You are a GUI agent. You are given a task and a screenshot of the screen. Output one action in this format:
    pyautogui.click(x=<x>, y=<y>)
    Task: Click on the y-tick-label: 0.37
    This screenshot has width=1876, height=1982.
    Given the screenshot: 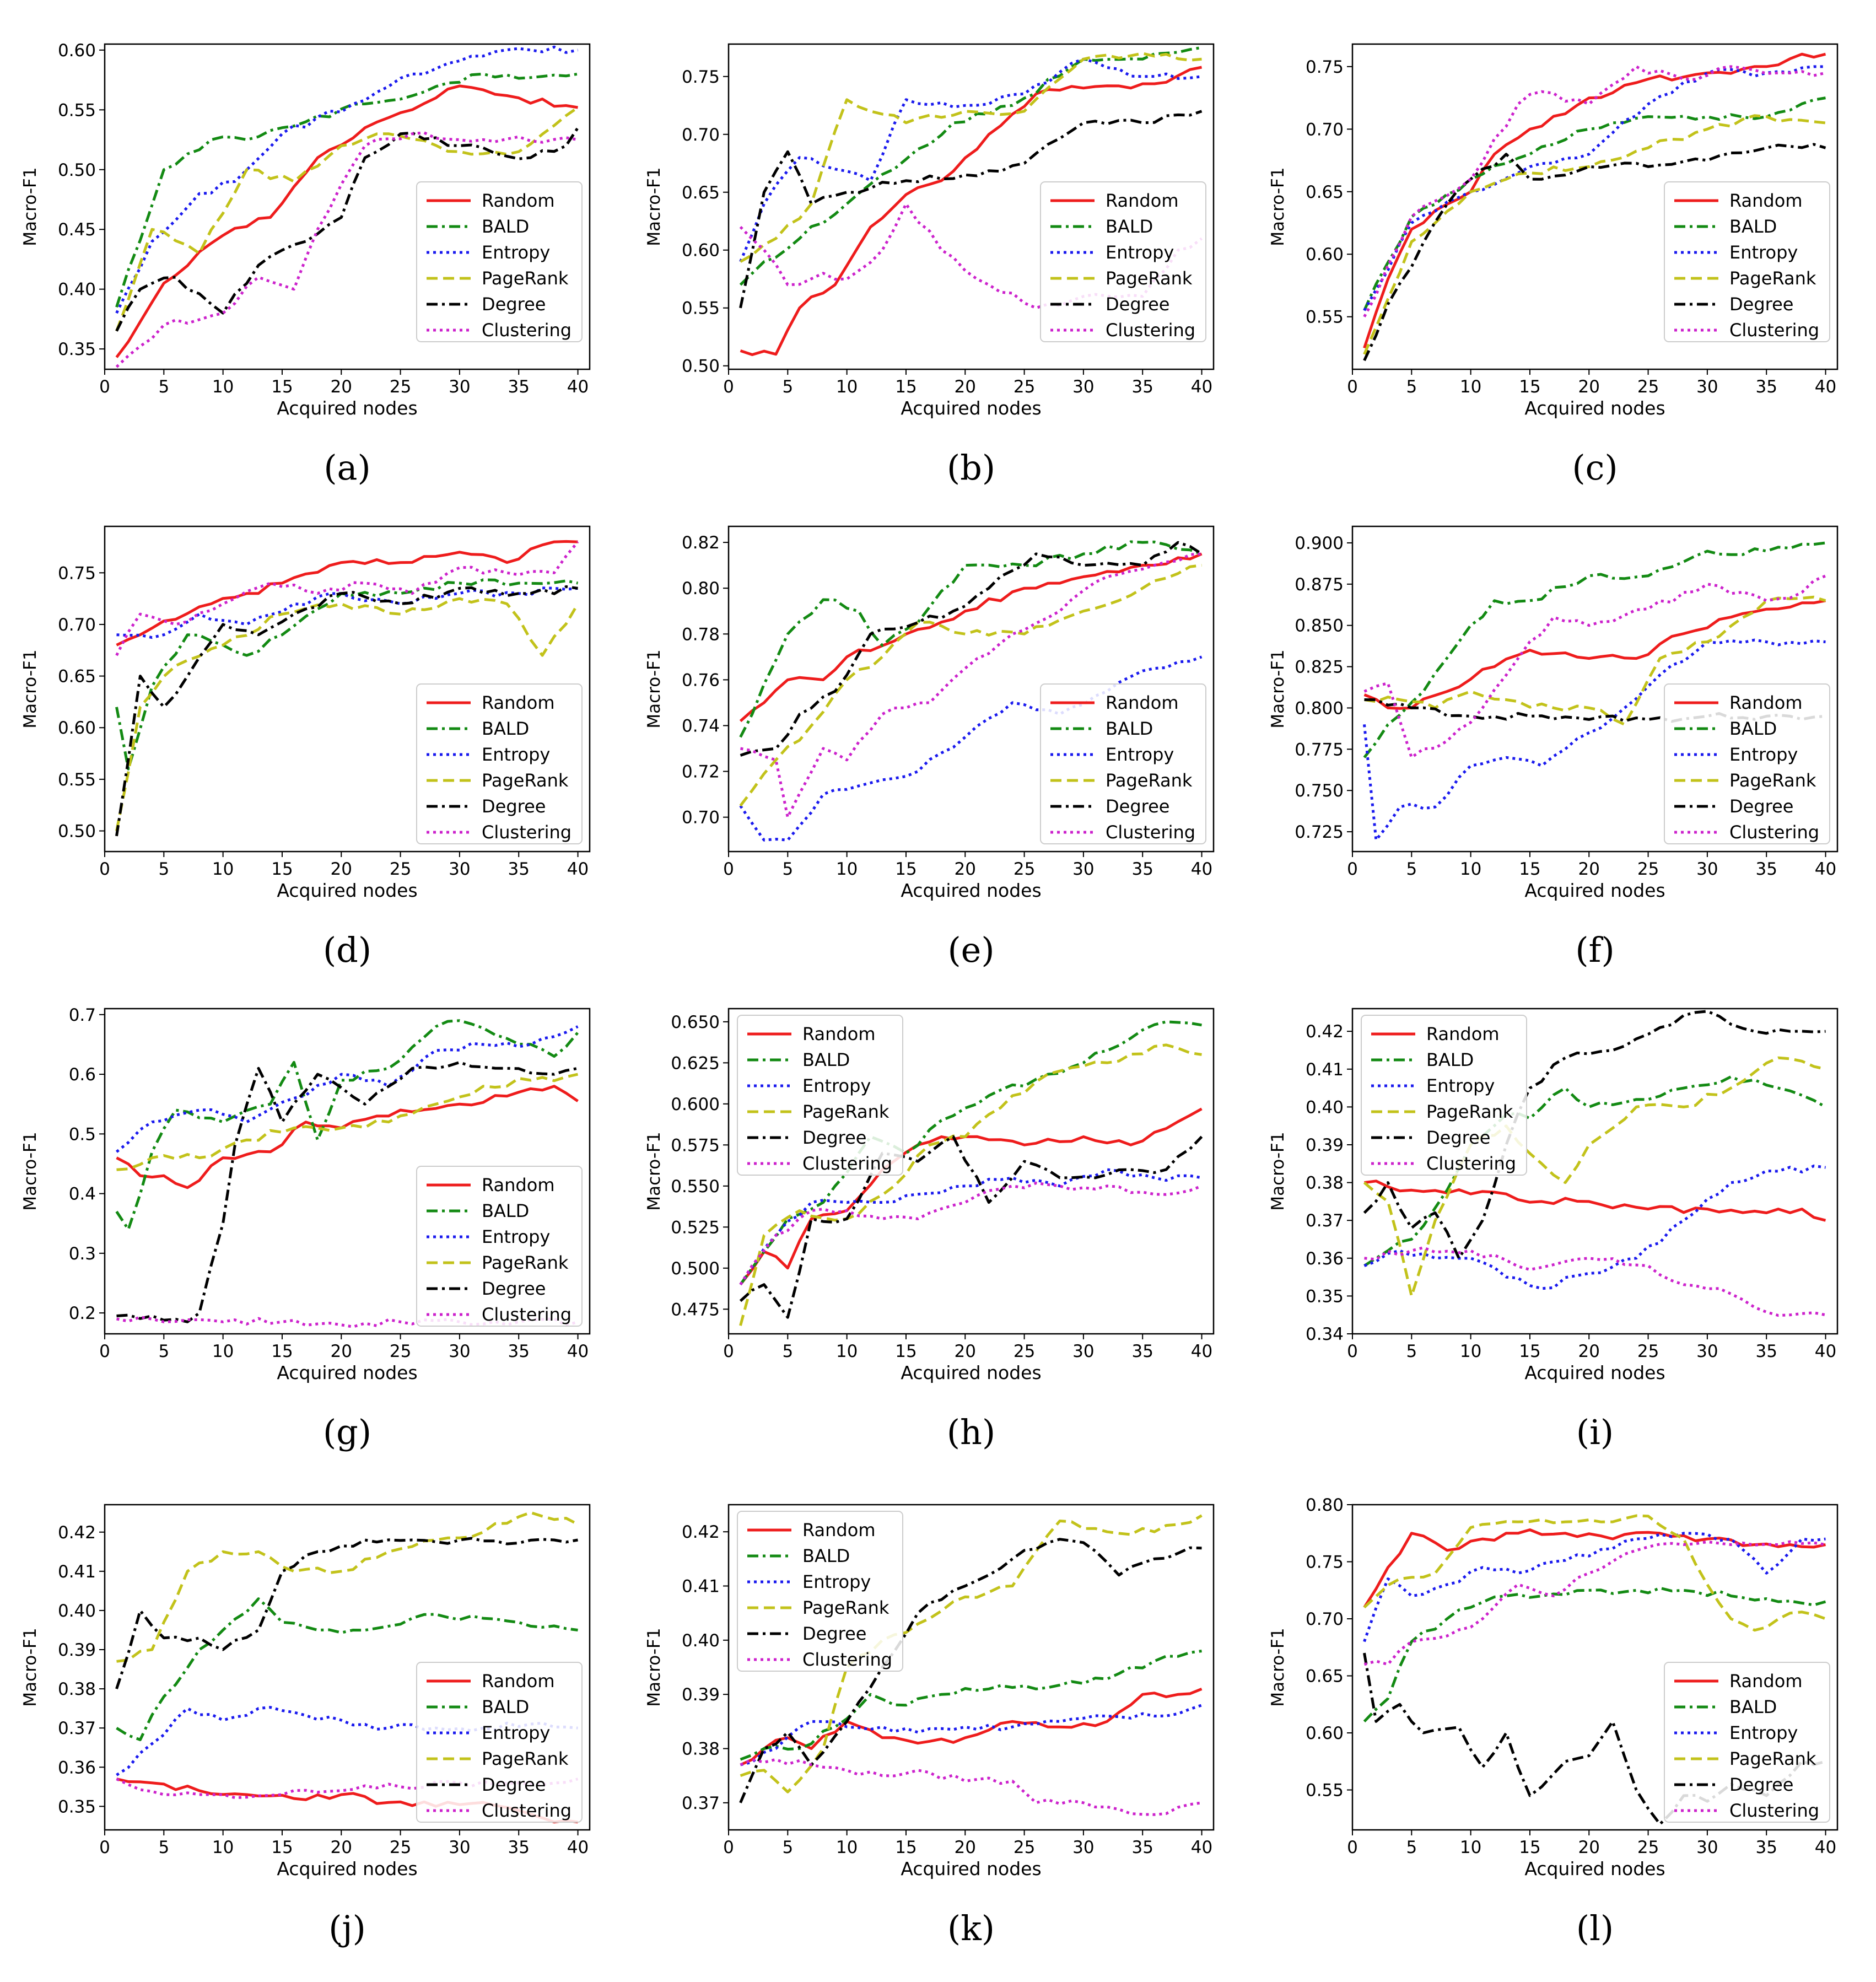 What is the action you would take?
    pyautogui.click(x=701, y=1803)
    